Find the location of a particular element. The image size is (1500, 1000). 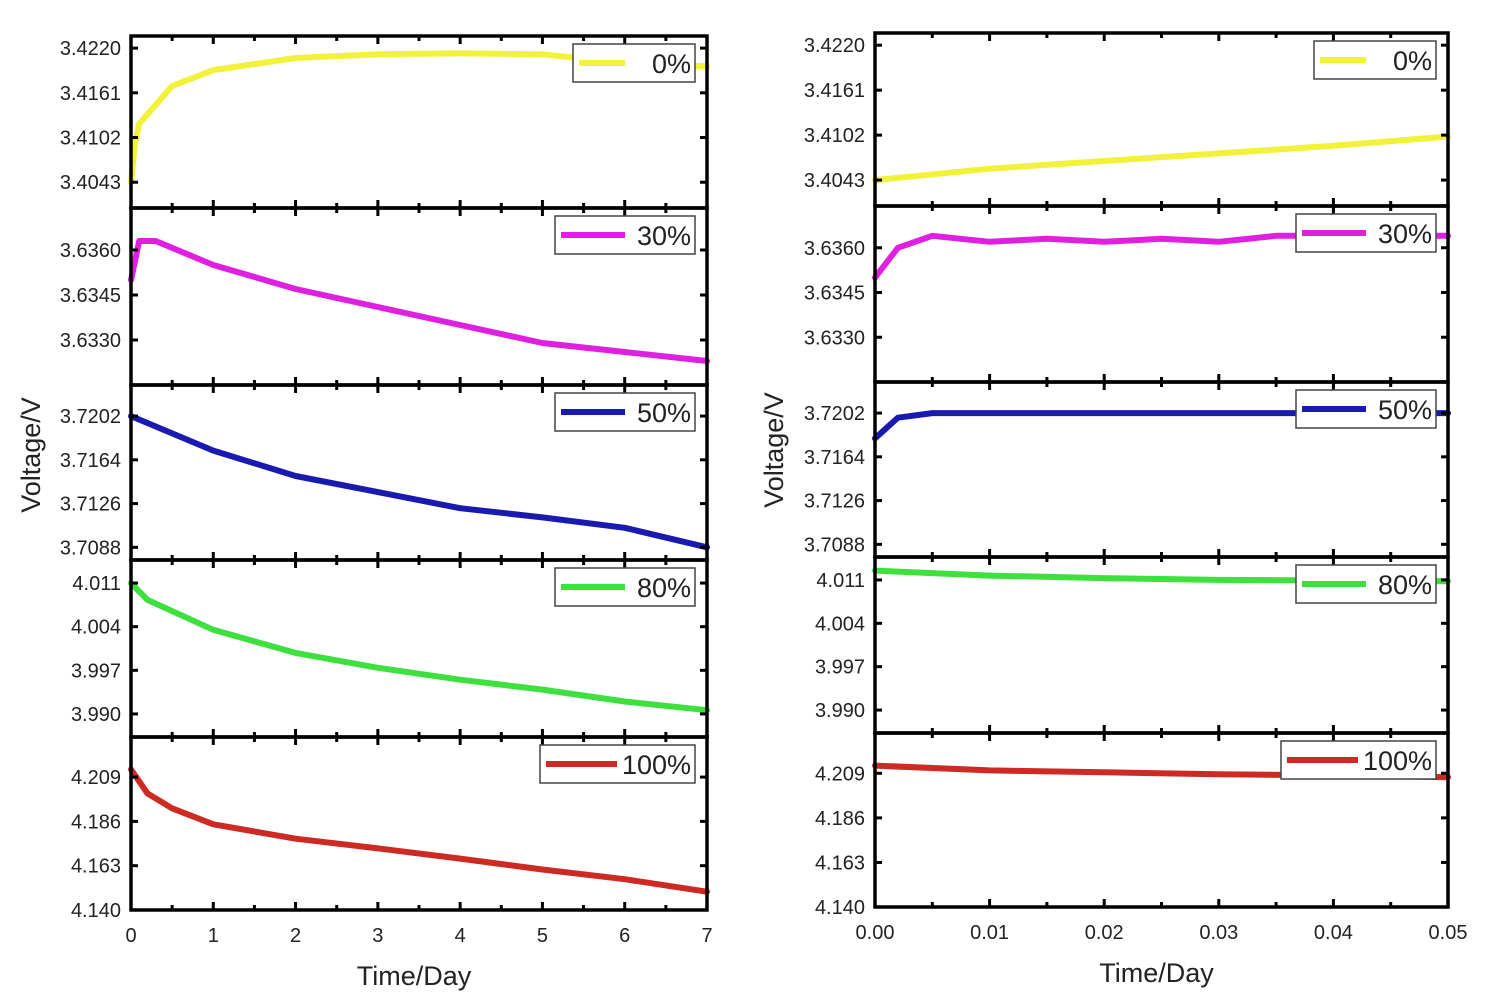

x-tick-label: 0.04 is located at coordinates (1333, 933).